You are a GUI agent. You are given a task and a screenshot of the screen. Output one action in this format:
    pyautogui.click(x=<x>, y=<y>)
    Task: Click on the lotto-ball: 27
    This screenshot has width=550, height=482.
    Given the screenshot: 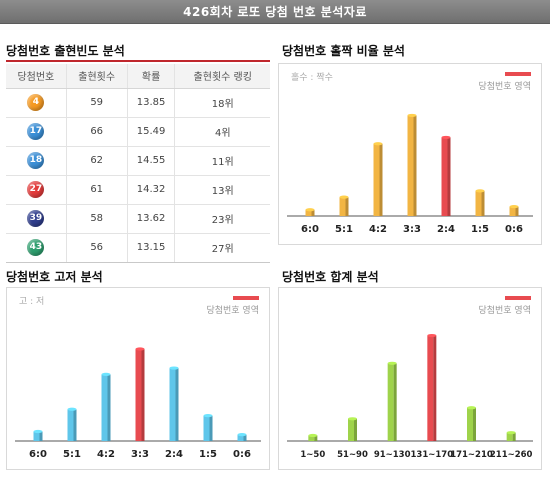 What is the action you would take?
    pyautogui.click(x=36, y=189)
    